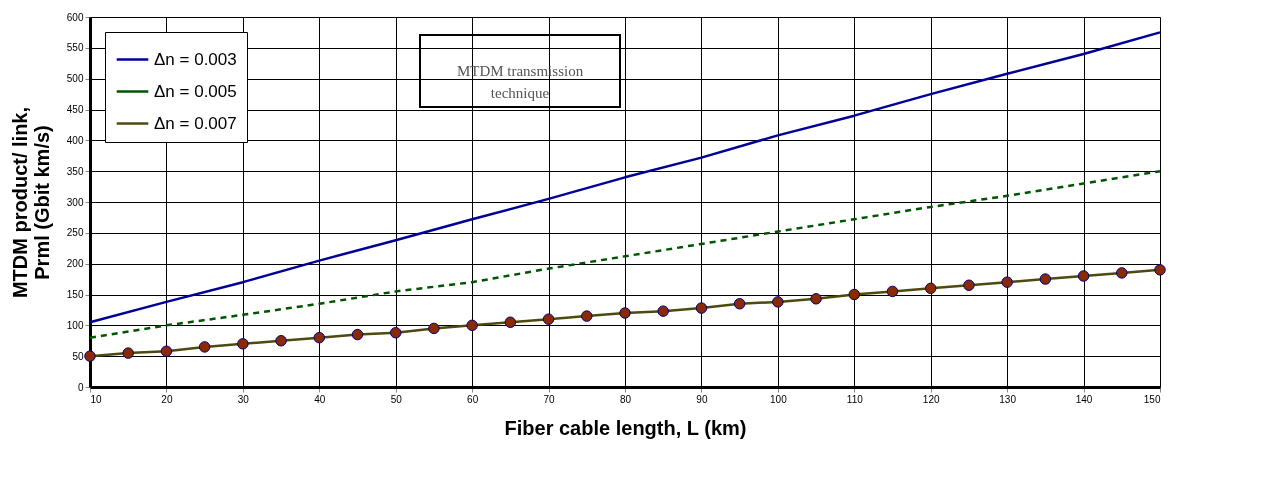 Image resolution: width=1276 pixels, height=501 pixels. I want to click on x-tick-label: 40, so click(320, 399).